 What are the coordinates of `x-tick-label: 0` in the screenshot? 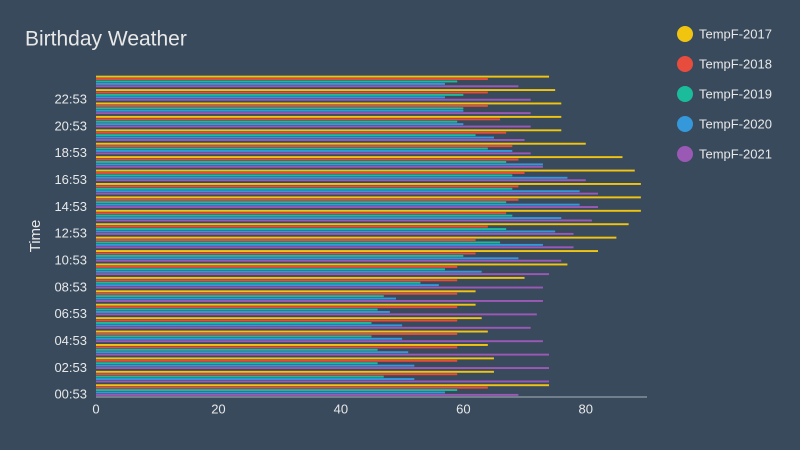 It's located at (95, 408).